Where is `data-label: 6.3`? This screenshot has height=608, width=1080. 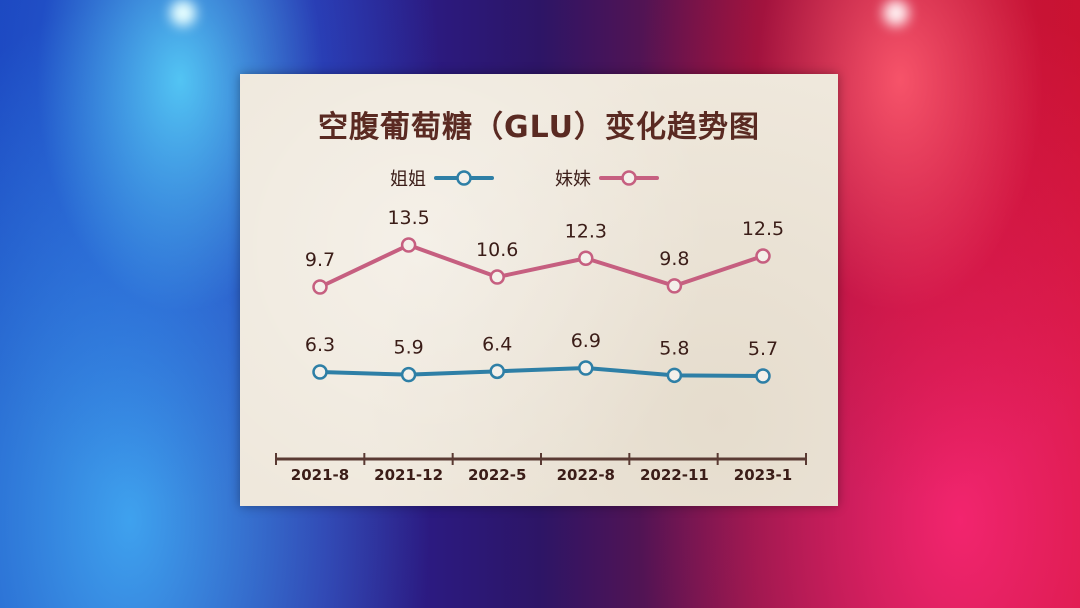
data-label: 6.3 is located at coordinates (320, 345).